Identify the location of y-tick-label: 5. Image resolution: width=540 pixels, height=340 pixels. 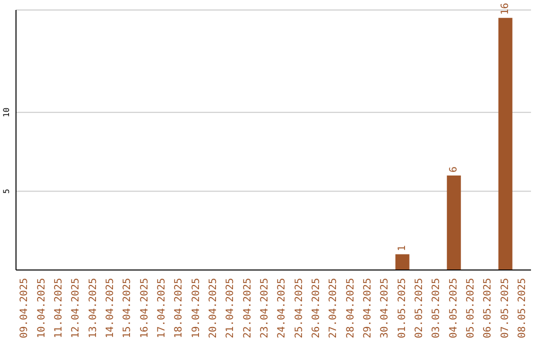
(6, 191).